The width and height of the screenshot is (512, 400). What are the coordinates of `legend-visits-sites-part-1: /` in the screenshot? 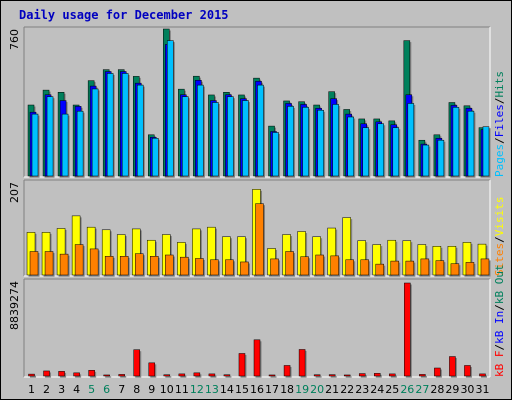 It's located at (499, 239).